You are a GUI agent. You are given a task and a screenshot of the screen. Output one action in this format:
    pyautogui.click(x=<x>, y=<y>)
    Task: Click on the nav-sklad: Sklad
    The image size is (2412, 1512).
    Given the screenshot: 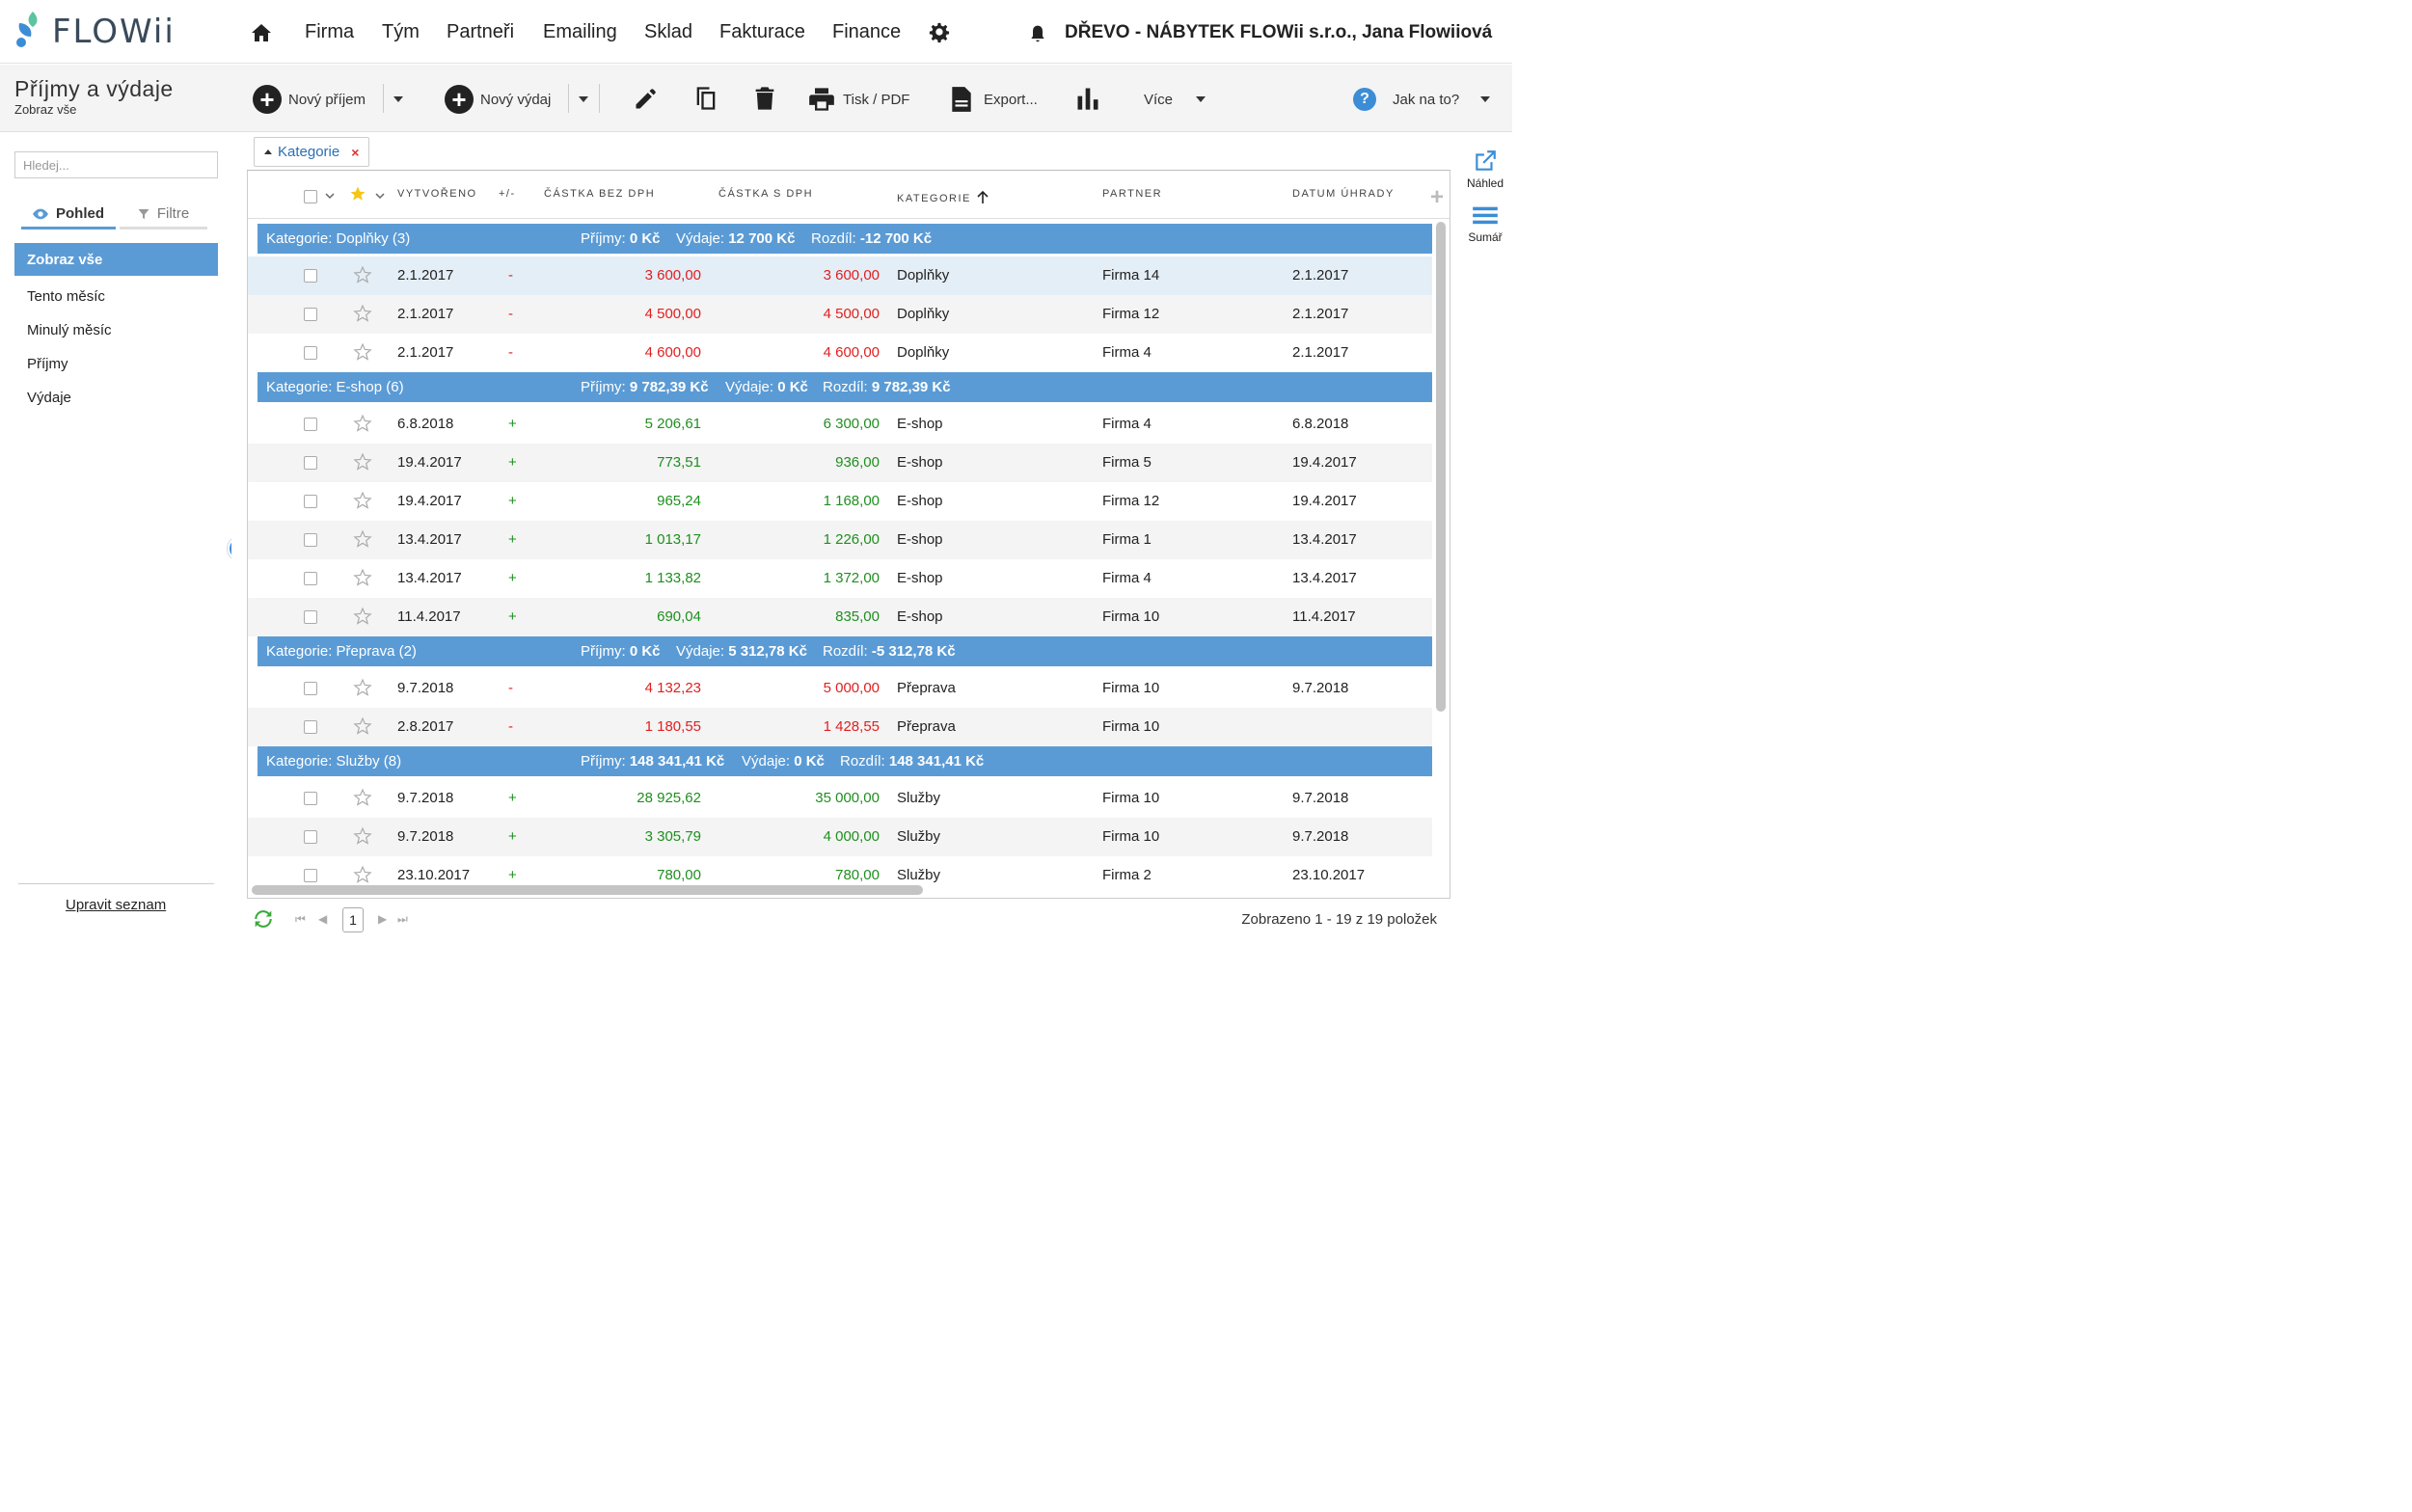 What is the action you would take?
    pyautogui.click(x=668, y=31)
    